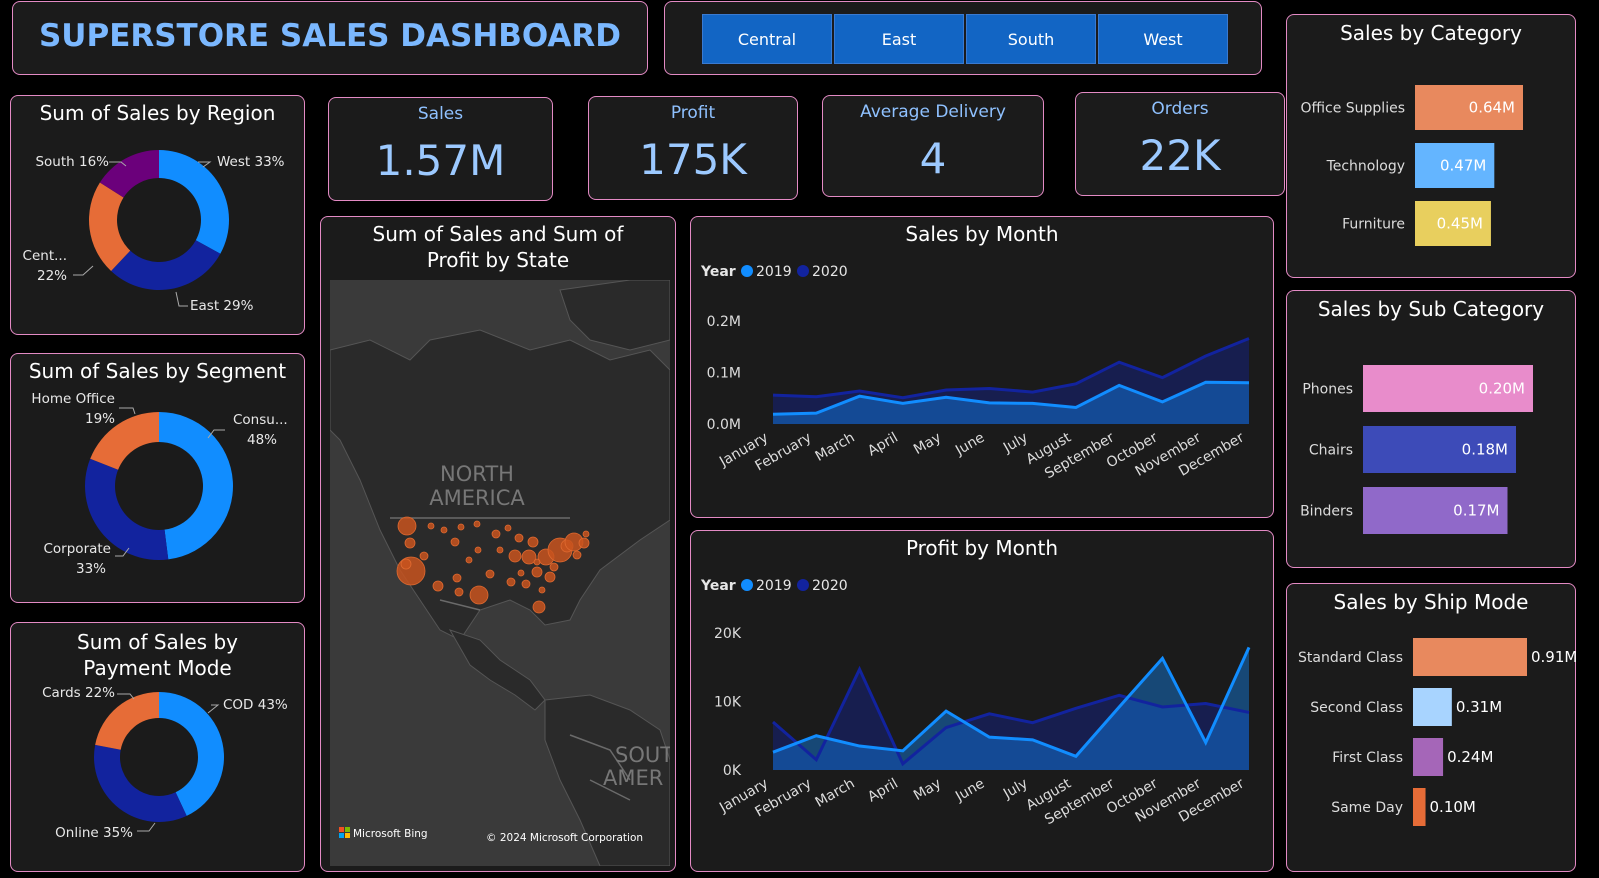 Image resolution: width=1599 pixels, height=878 pixels. Describe the element at coordinates (1431, 309) in the screenshot. I see `chart-title: Sales by Sub Category` at that location.